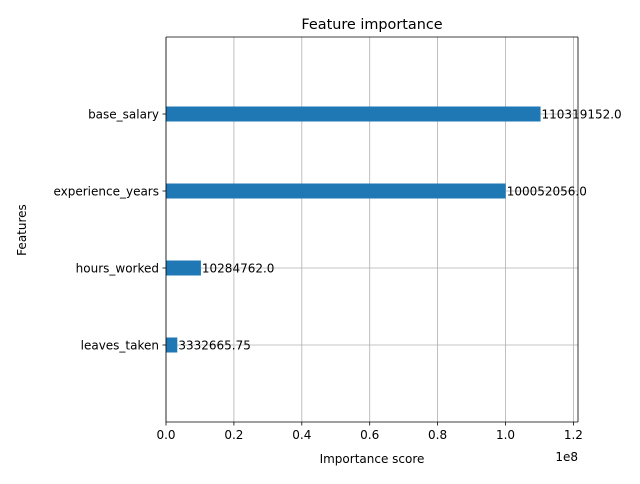 The height and width of the screenshot is (484, 640). I want to click on y-axis-label: Features, so click(22, 230).